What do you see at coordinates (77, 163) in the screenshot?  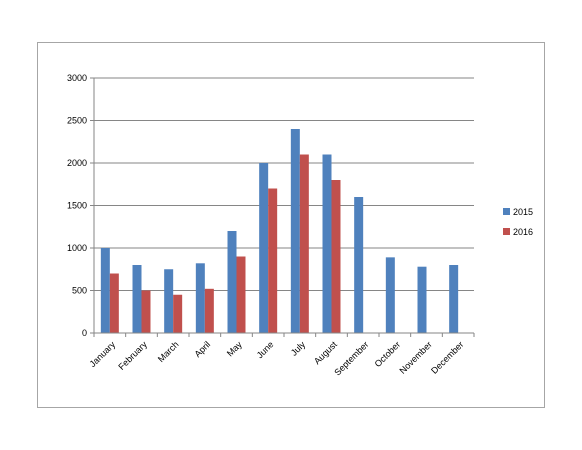 I see `y-tick-label: 2000` at bounding box center [77, 163].